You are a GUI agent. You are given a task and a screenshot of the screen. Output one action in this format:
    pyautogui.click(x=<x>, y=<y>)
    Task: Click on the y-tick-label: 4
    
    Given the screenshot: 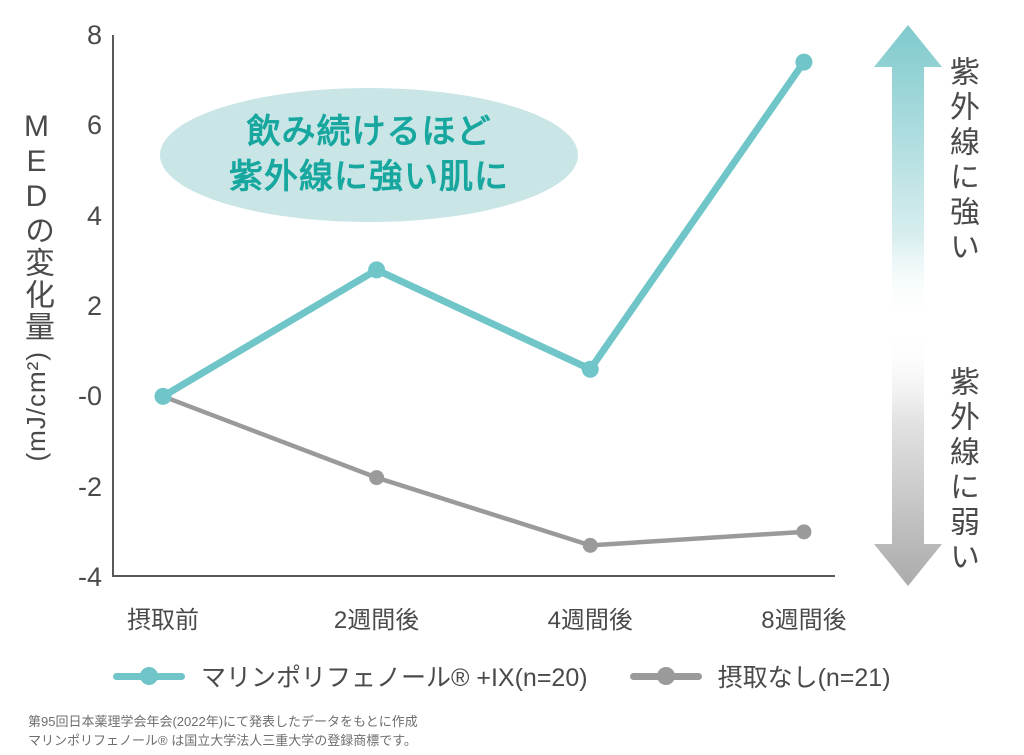 What is the action you would take?
    pyautogui.click(x=94, y=215)
    